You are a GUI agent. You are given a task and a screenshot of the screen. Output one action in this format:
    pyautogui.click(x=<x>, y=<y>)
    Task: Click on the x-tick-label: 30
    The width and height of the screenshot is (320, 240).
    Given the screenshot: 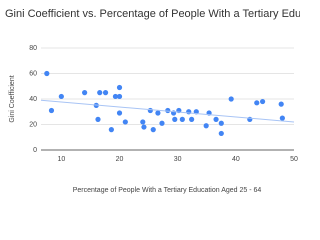 What is the action you would take?
    pyautogui.click(x=178, y=159)
    